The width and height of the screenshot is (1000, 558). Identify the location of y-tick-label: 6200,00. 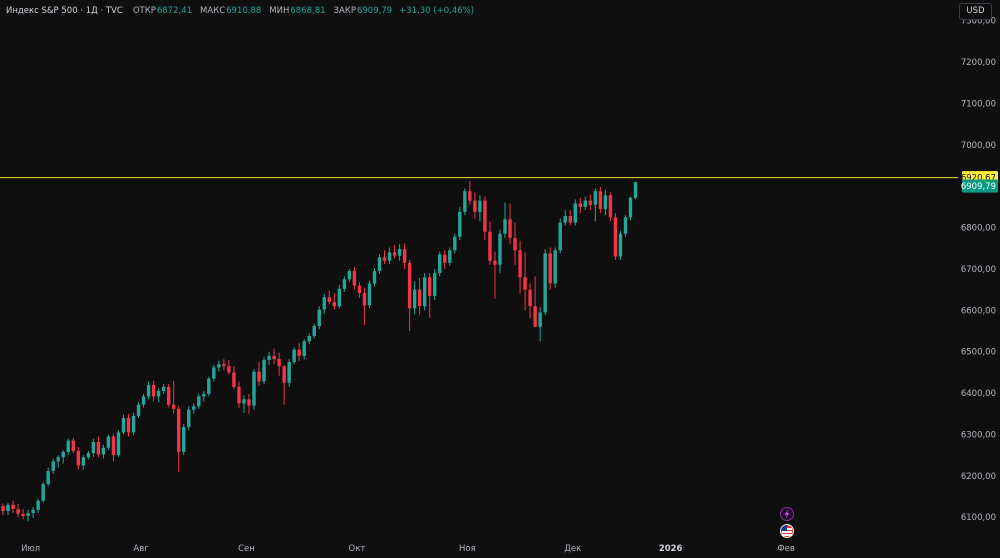
(978, 477).